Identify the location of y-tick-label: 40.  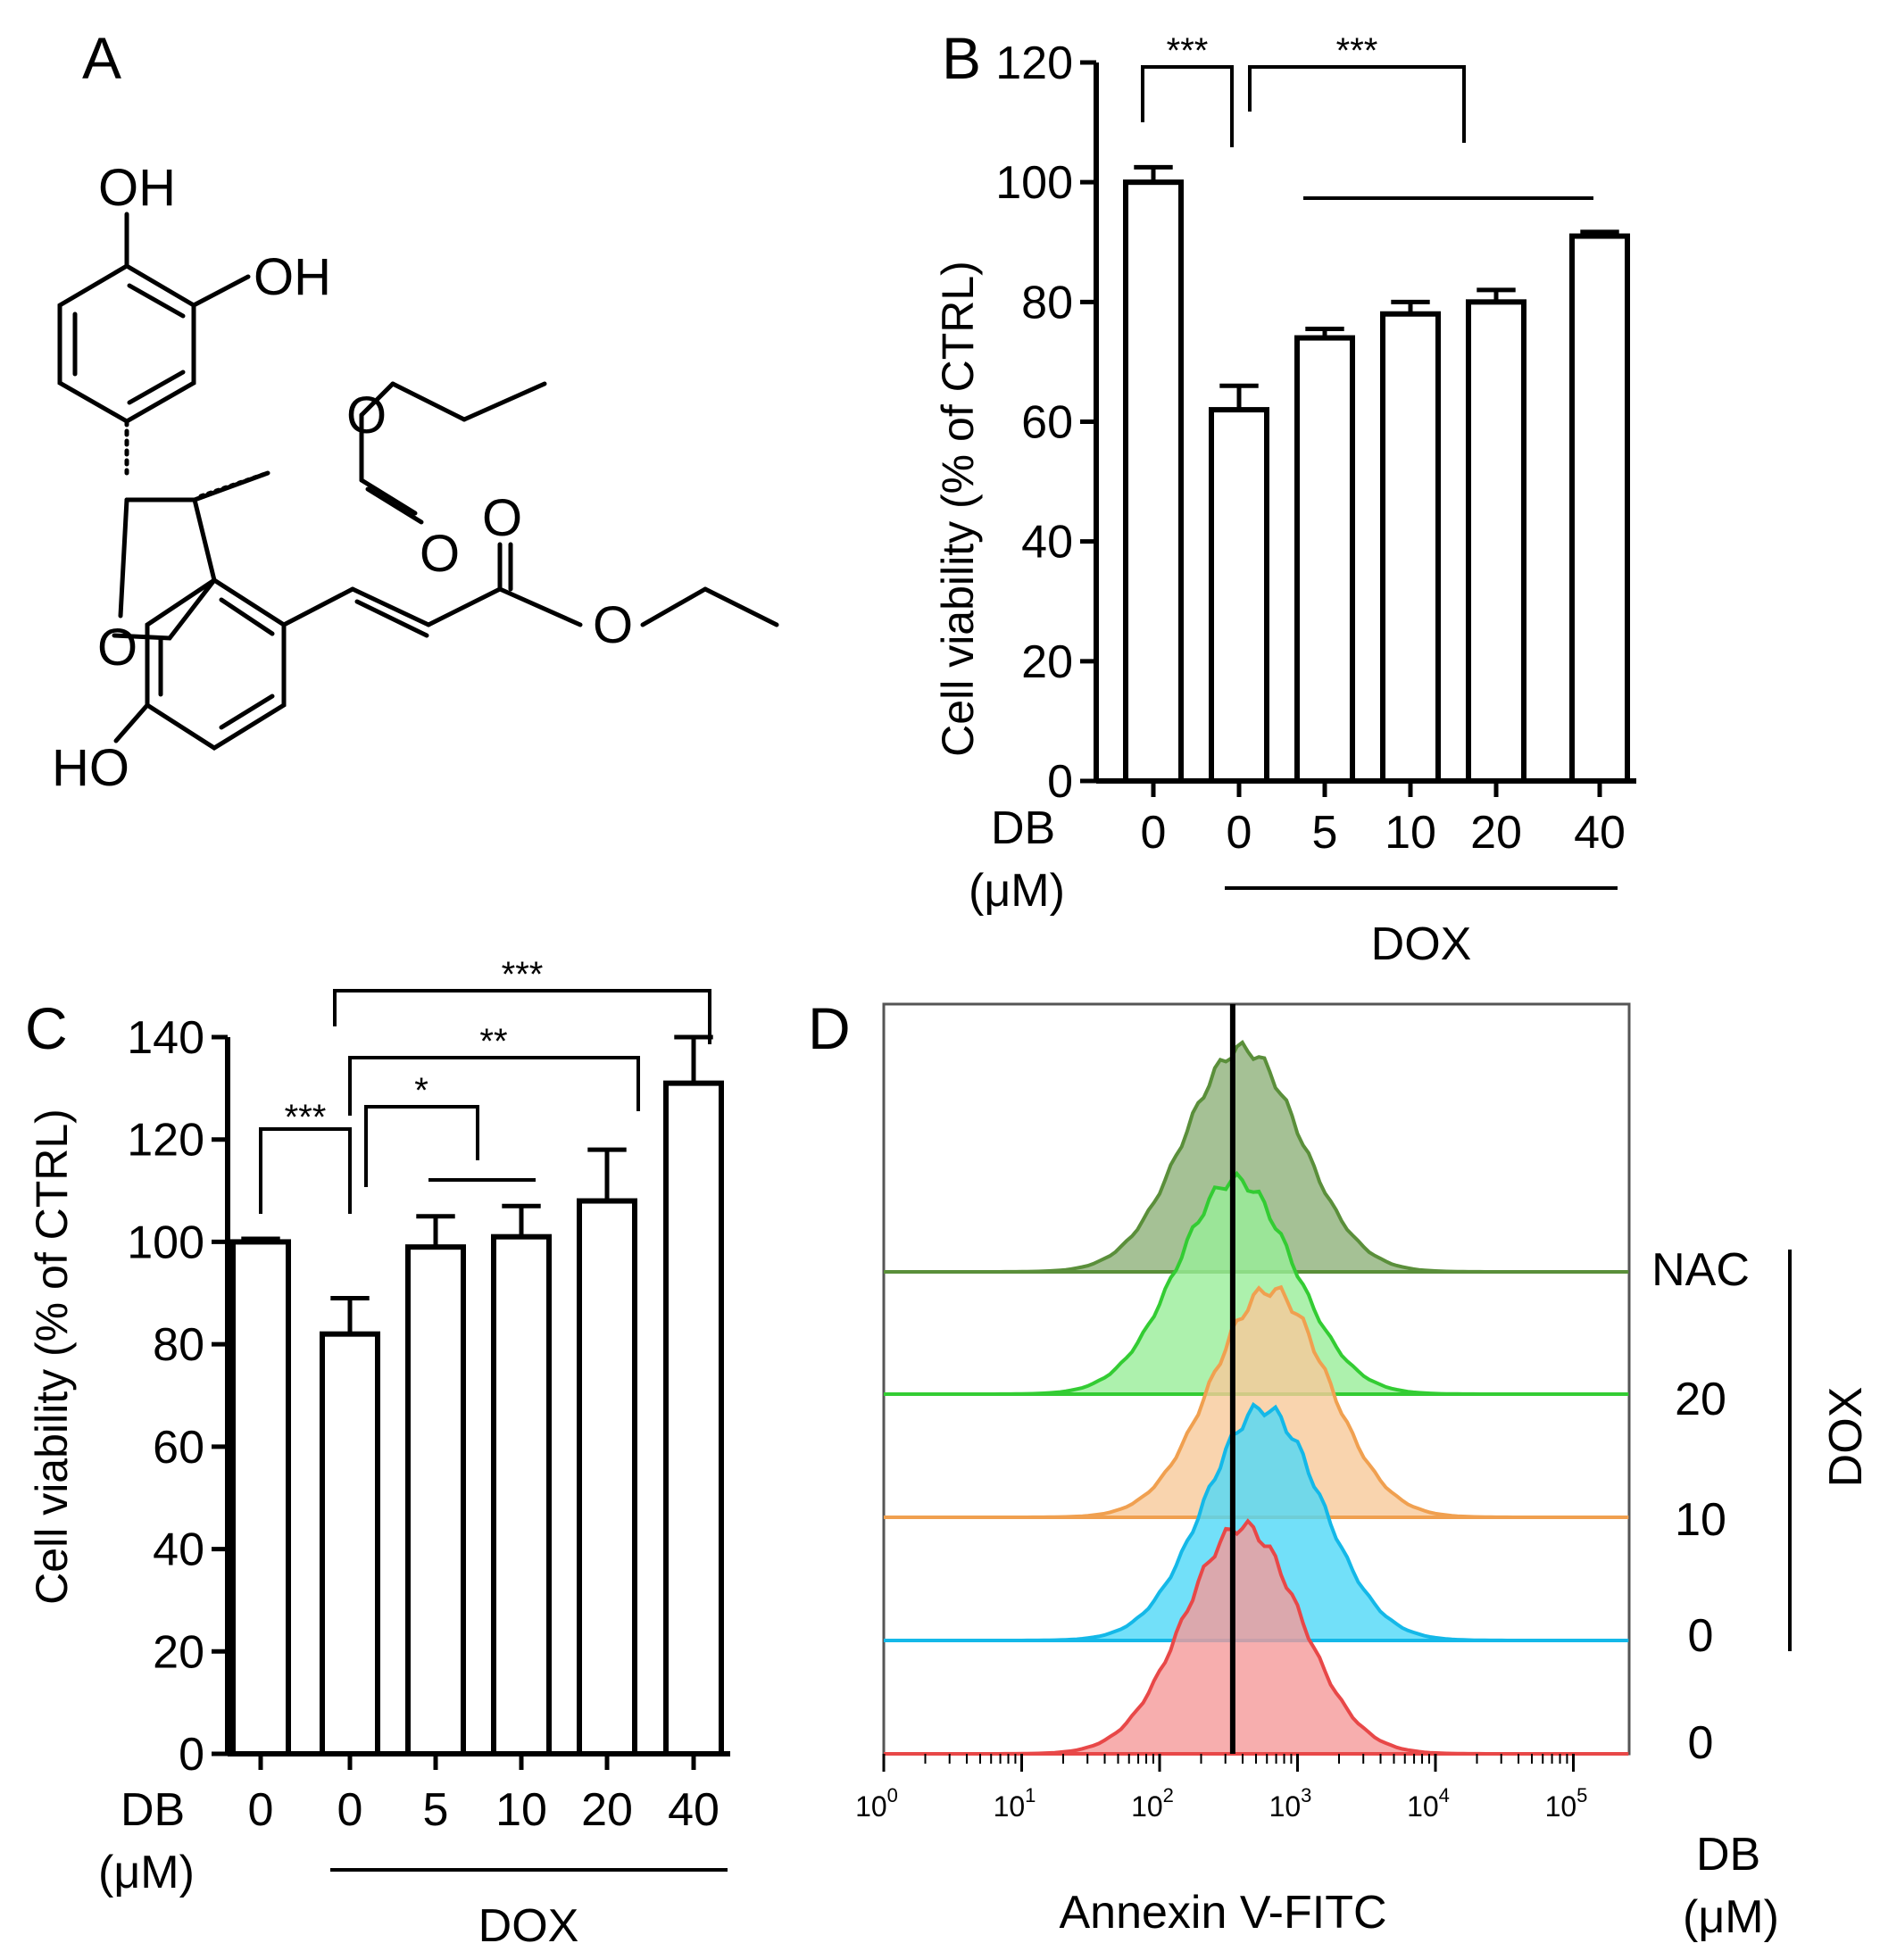
(1047, 543).